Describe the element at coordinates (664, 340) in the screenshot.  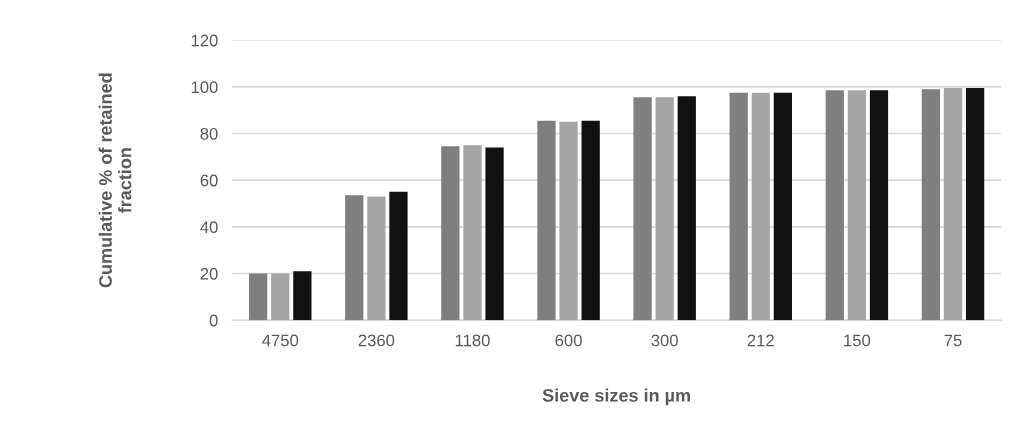
I see `x-tick-label: 300` at that location.